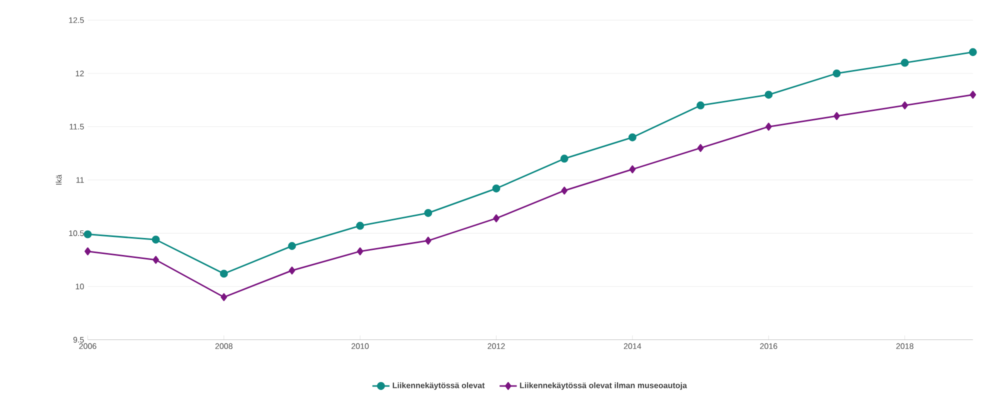  Describe the element at coordinates (80, 73) in the screenshot. I see `y-tick-label: 12` at that location.